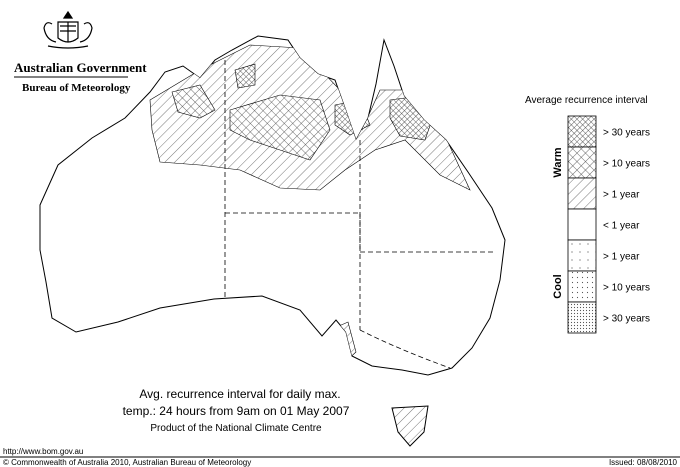 The image size is (680, 467). Describe the element at coordinates (621, 226) in the screenshot. I see `legend-label: < 1 year` at that location.